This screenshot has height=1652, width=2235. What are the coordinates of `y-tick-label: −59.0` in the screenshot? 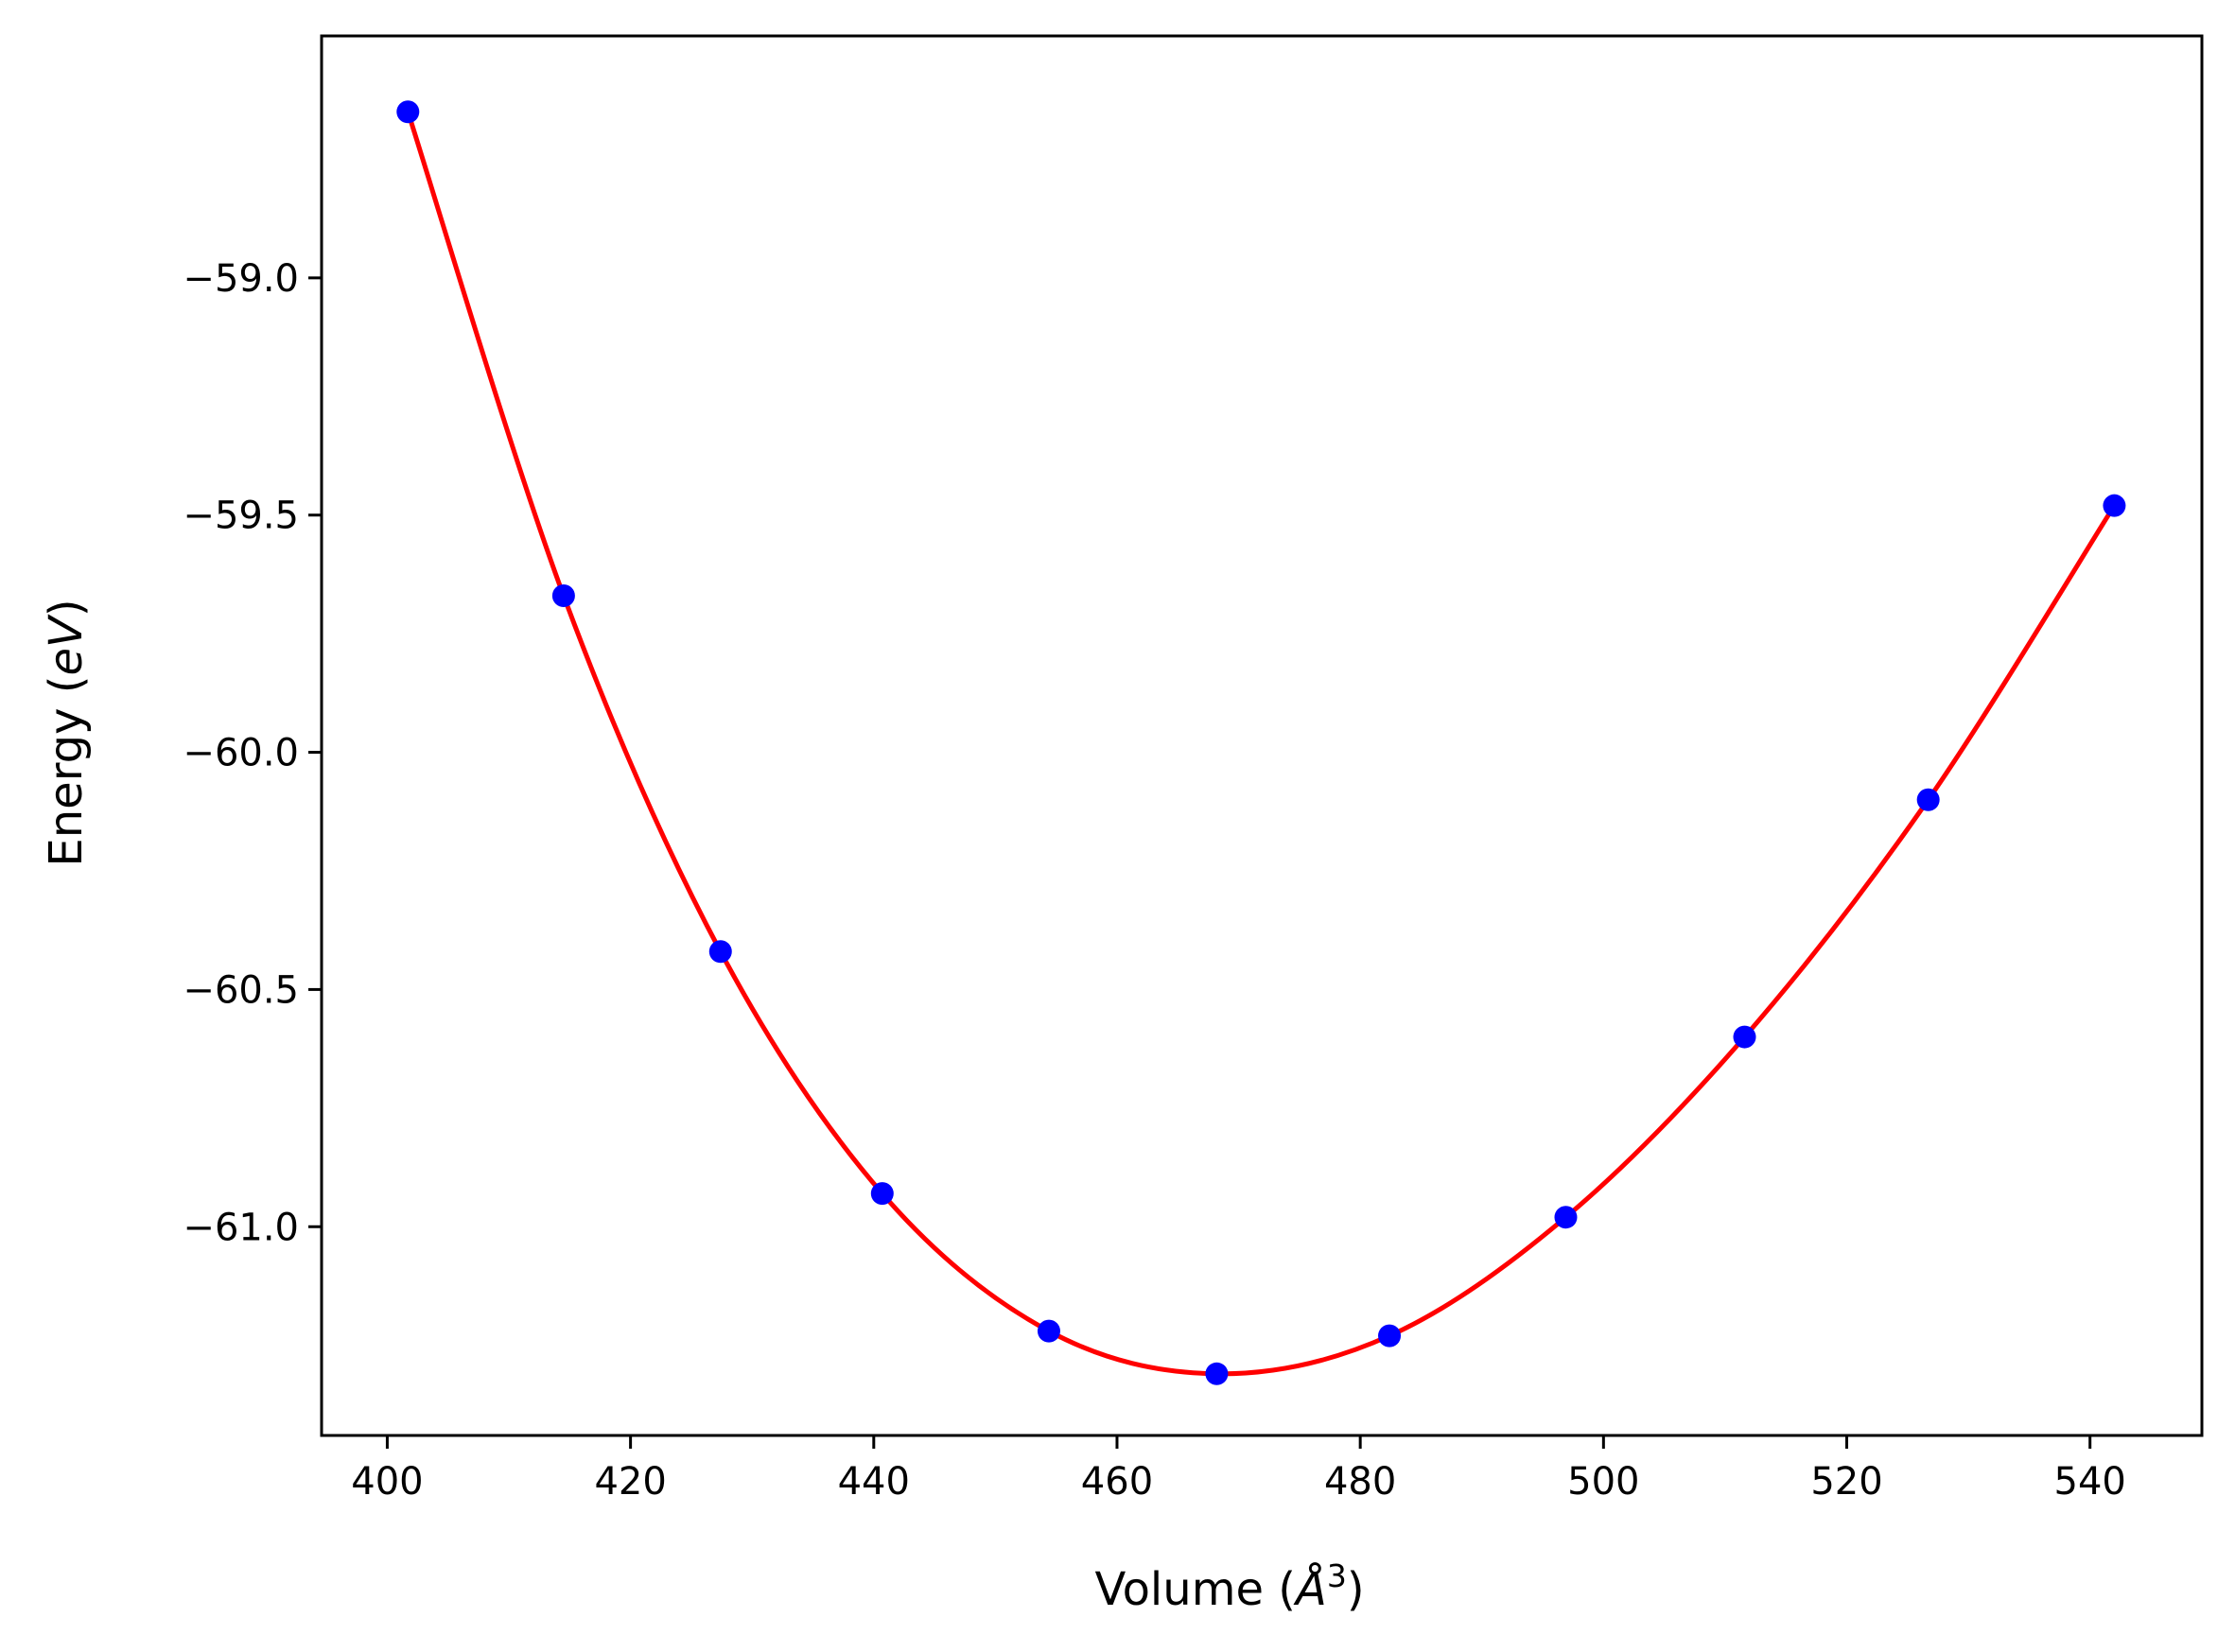 It's located at (241, 279).